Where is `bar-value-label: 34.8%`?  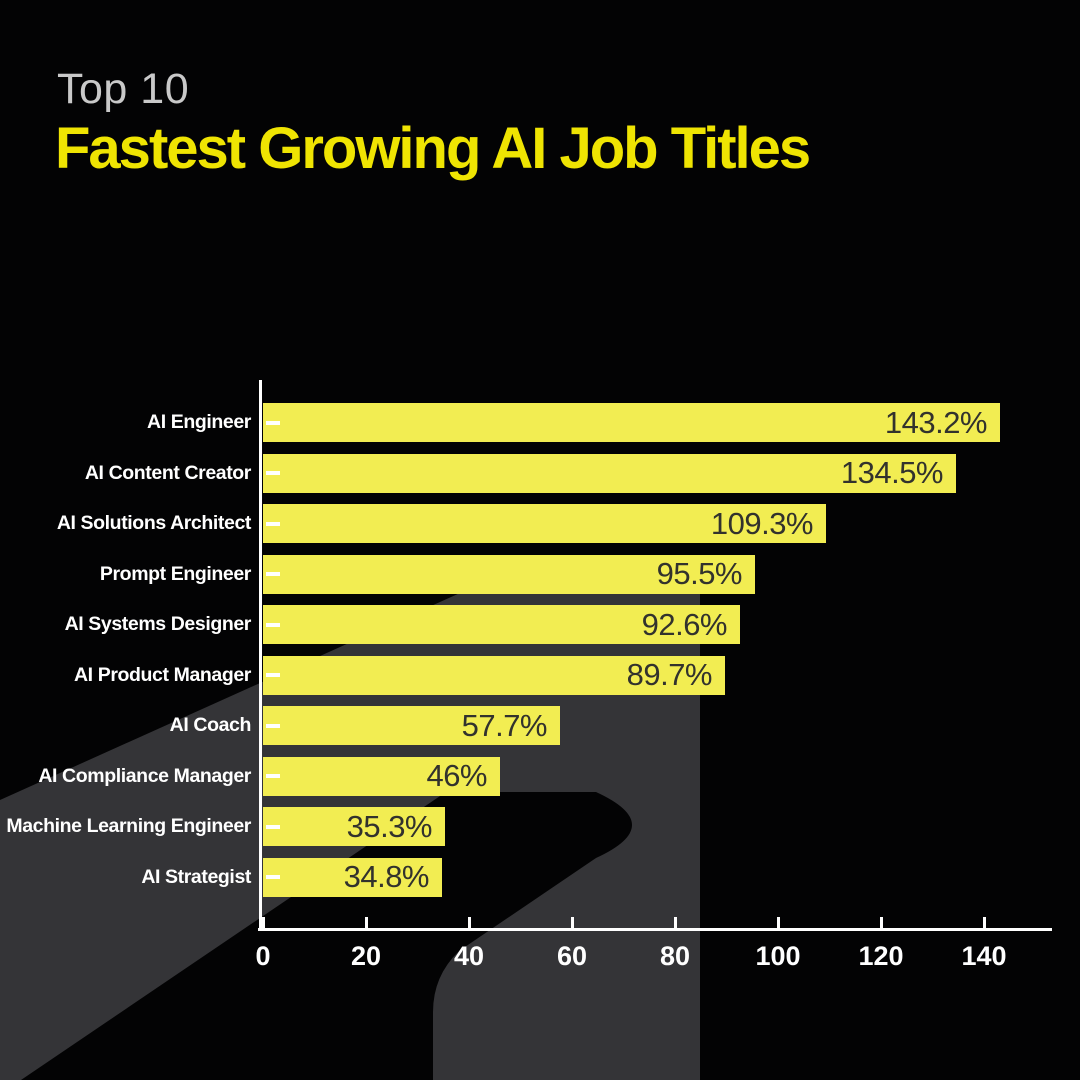
bar-value-label: 34.8% is located at coordinates (386, 877).